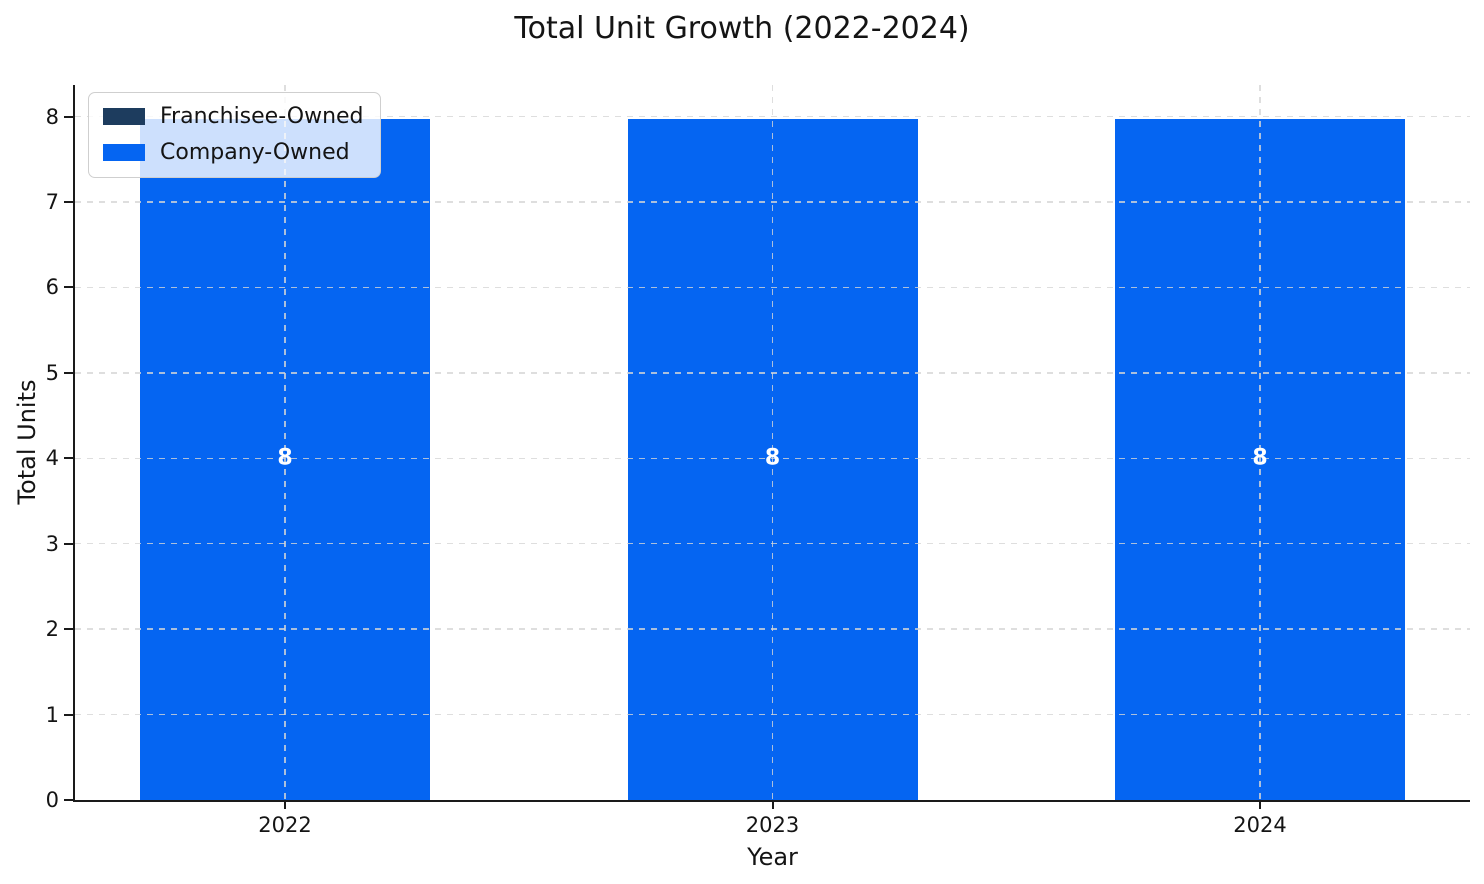 Image resolution: width=1484 pixels, height=884 pixels. I want to click on legend-item-franchisee-owned: Franchisee-Owned, so click(233, 116).